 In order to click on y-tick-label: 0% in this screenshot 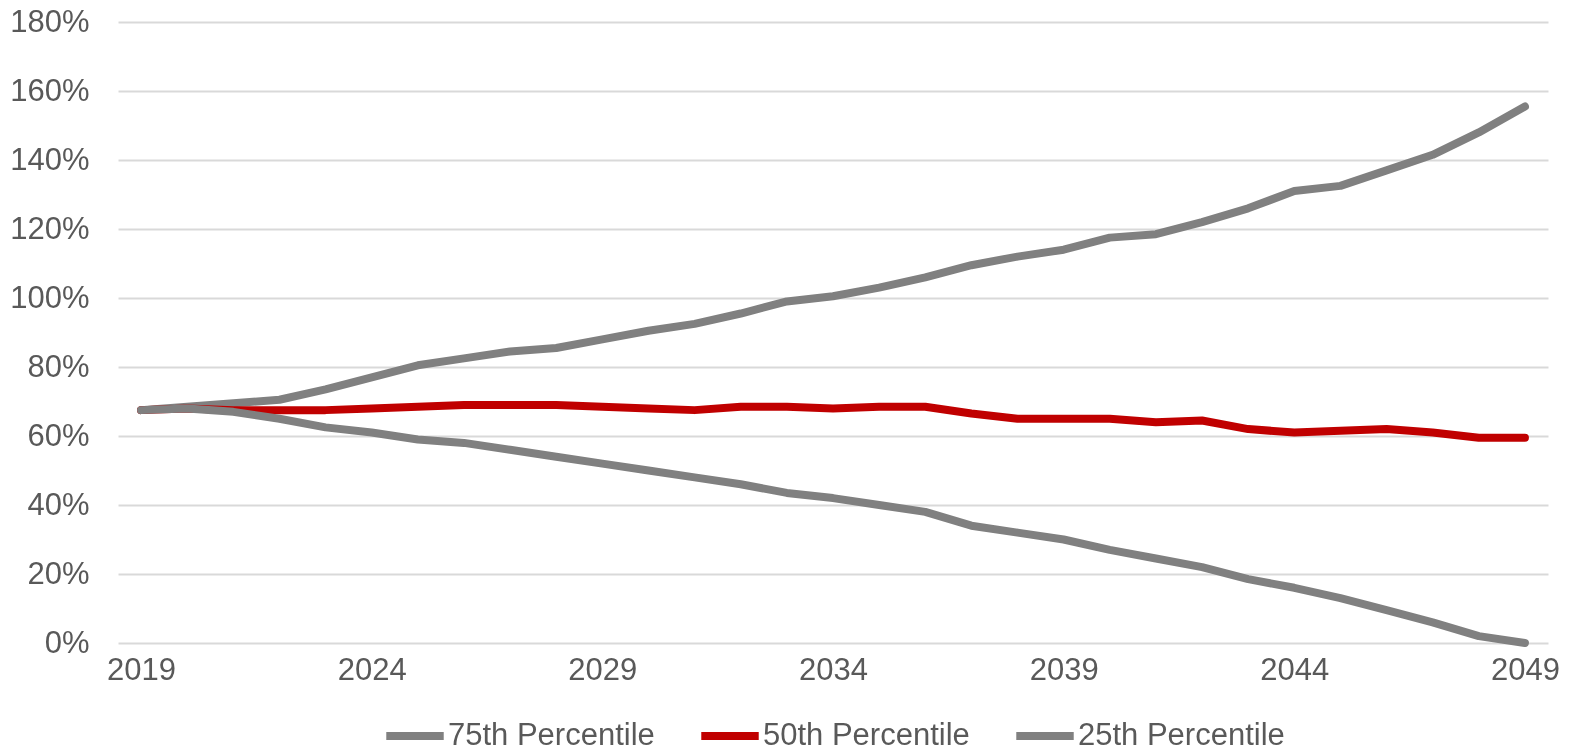, I will do `click(67, 642)`.